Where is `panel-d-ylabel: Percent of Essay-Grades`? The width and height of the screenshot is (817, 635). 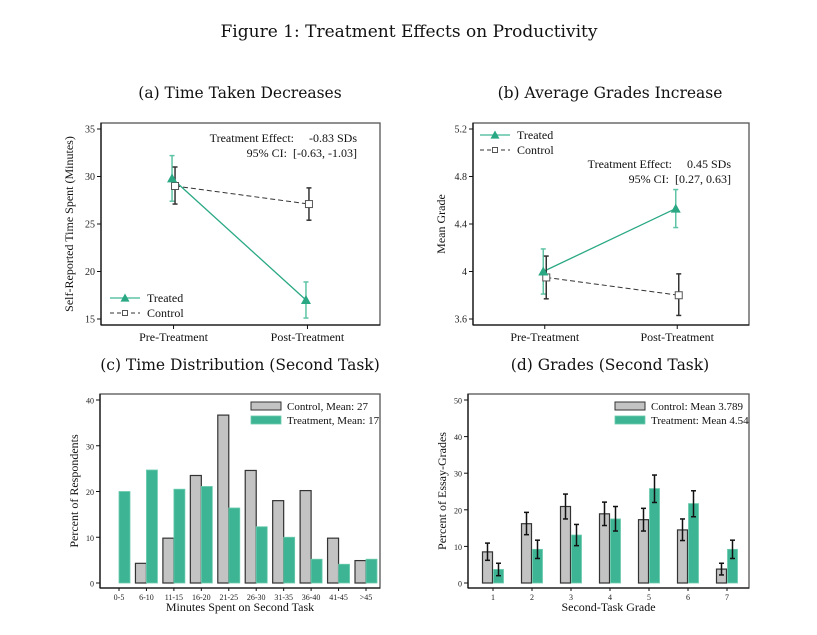 panel-d-ylabel: Percent of Essay-Grades is located at coordinates (442, 491).